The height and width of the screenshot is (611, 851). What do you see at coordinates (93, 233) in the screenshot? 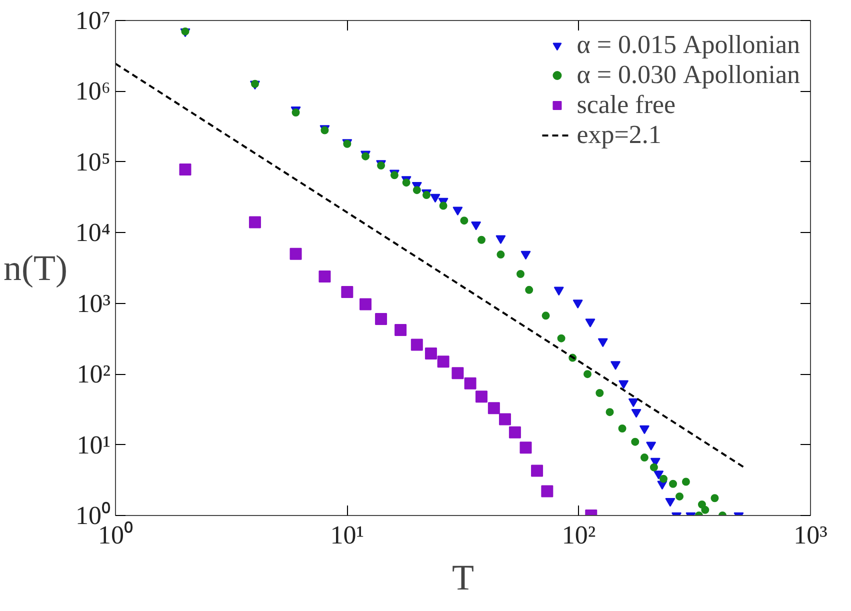
I see `y-tick-label: 10⁴` at bounding box center [93, 233].